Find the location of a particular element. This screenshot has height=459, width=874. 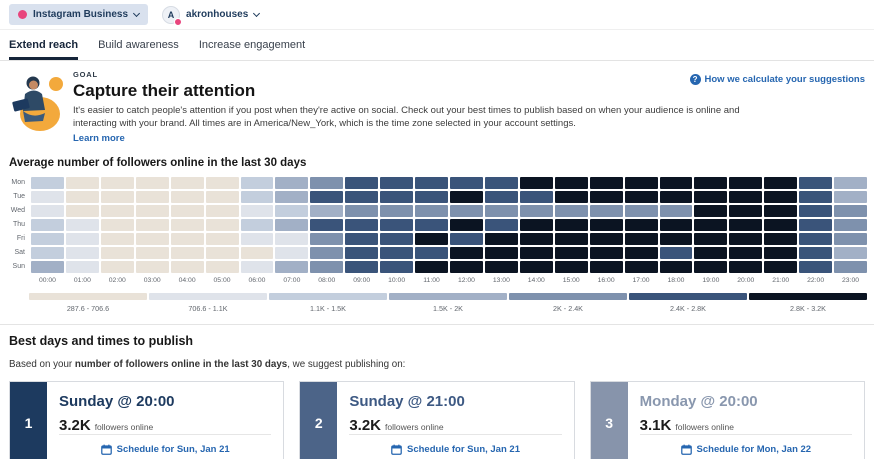

rank-badge: 3 is located at coordinates (609, 420).